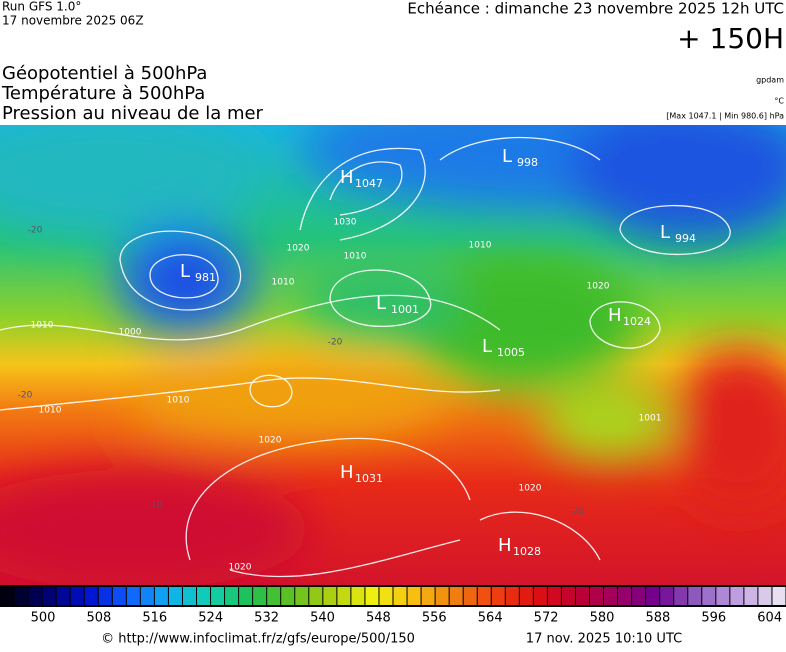 Image resolution: width=786 pixels, height=652 pixels. Describe the element at coordinates (73, 21) in the screenshot. I see `run-date: 17 novembre 2025 06Z` at that location.